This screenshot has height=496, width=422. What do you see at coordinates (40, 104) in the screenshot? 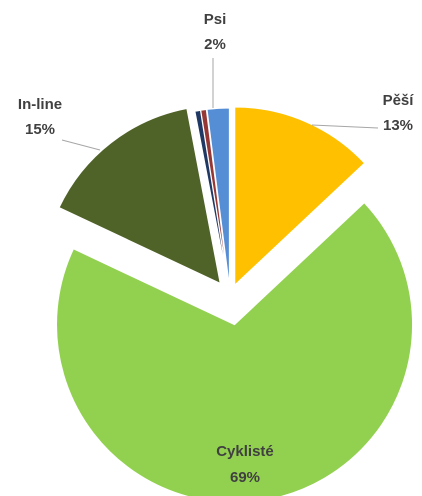
I see `slice-label: In-line` at bounding box center [40, 104].